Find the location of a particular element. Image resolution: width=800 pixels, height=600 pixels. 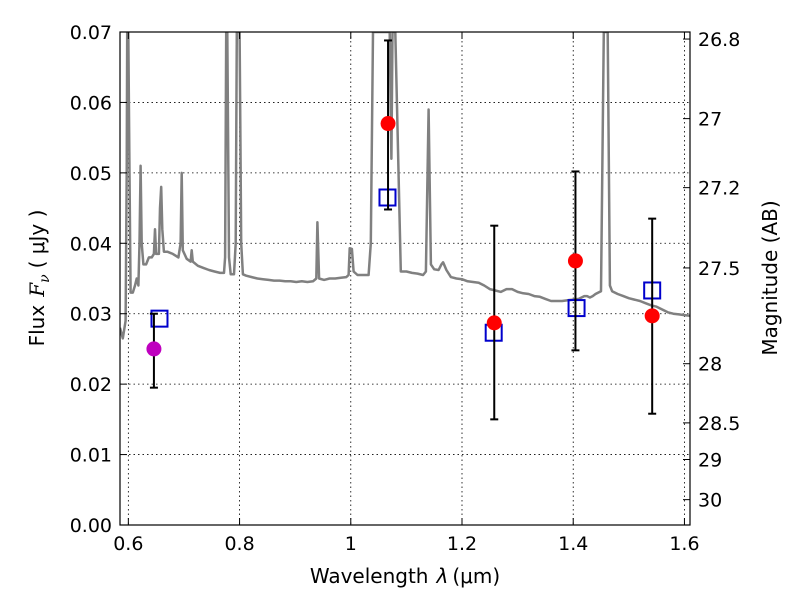

y-tick-label: 0.05 is located at coordinates (91, 174).